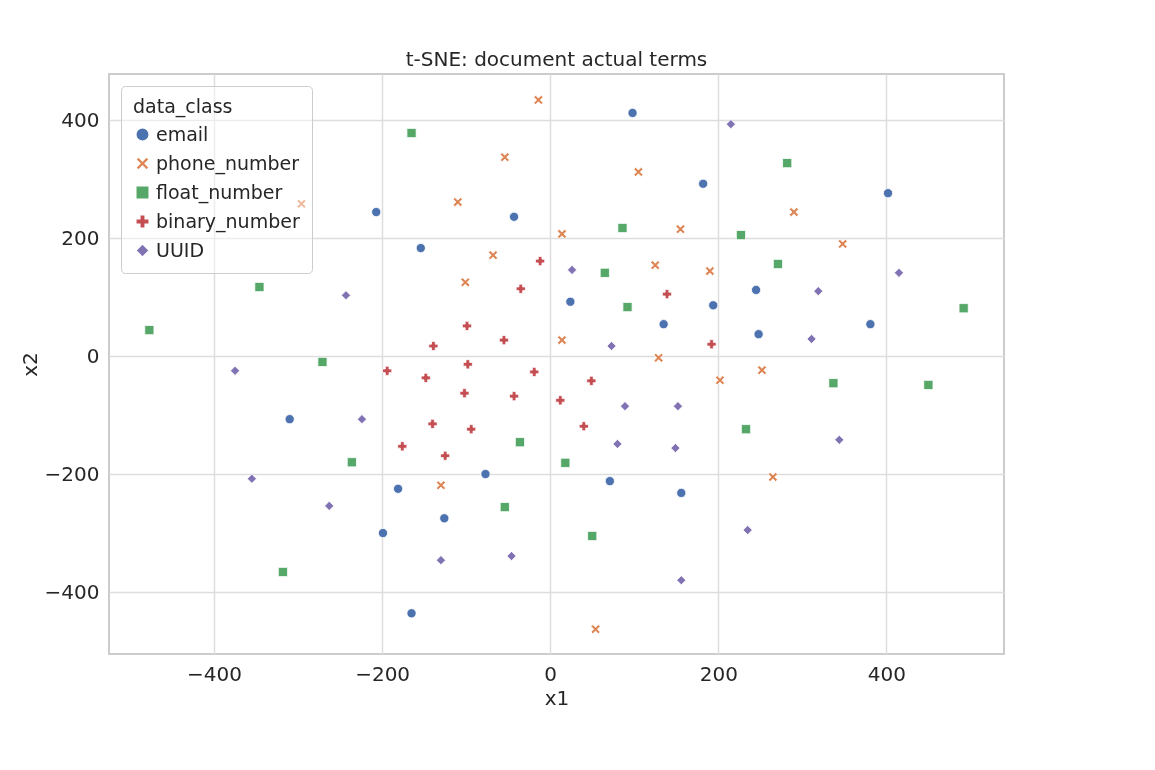 This screenshot has width=1155, height=770. I want to click on chart-title: t-SNE: document actual terms, so click(556, 59).